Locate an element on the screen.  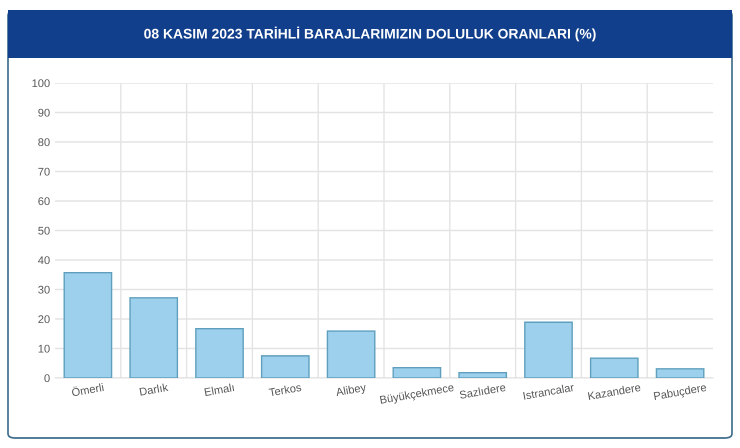
y-tick-label: 40 is located at coordinates (44, 260).